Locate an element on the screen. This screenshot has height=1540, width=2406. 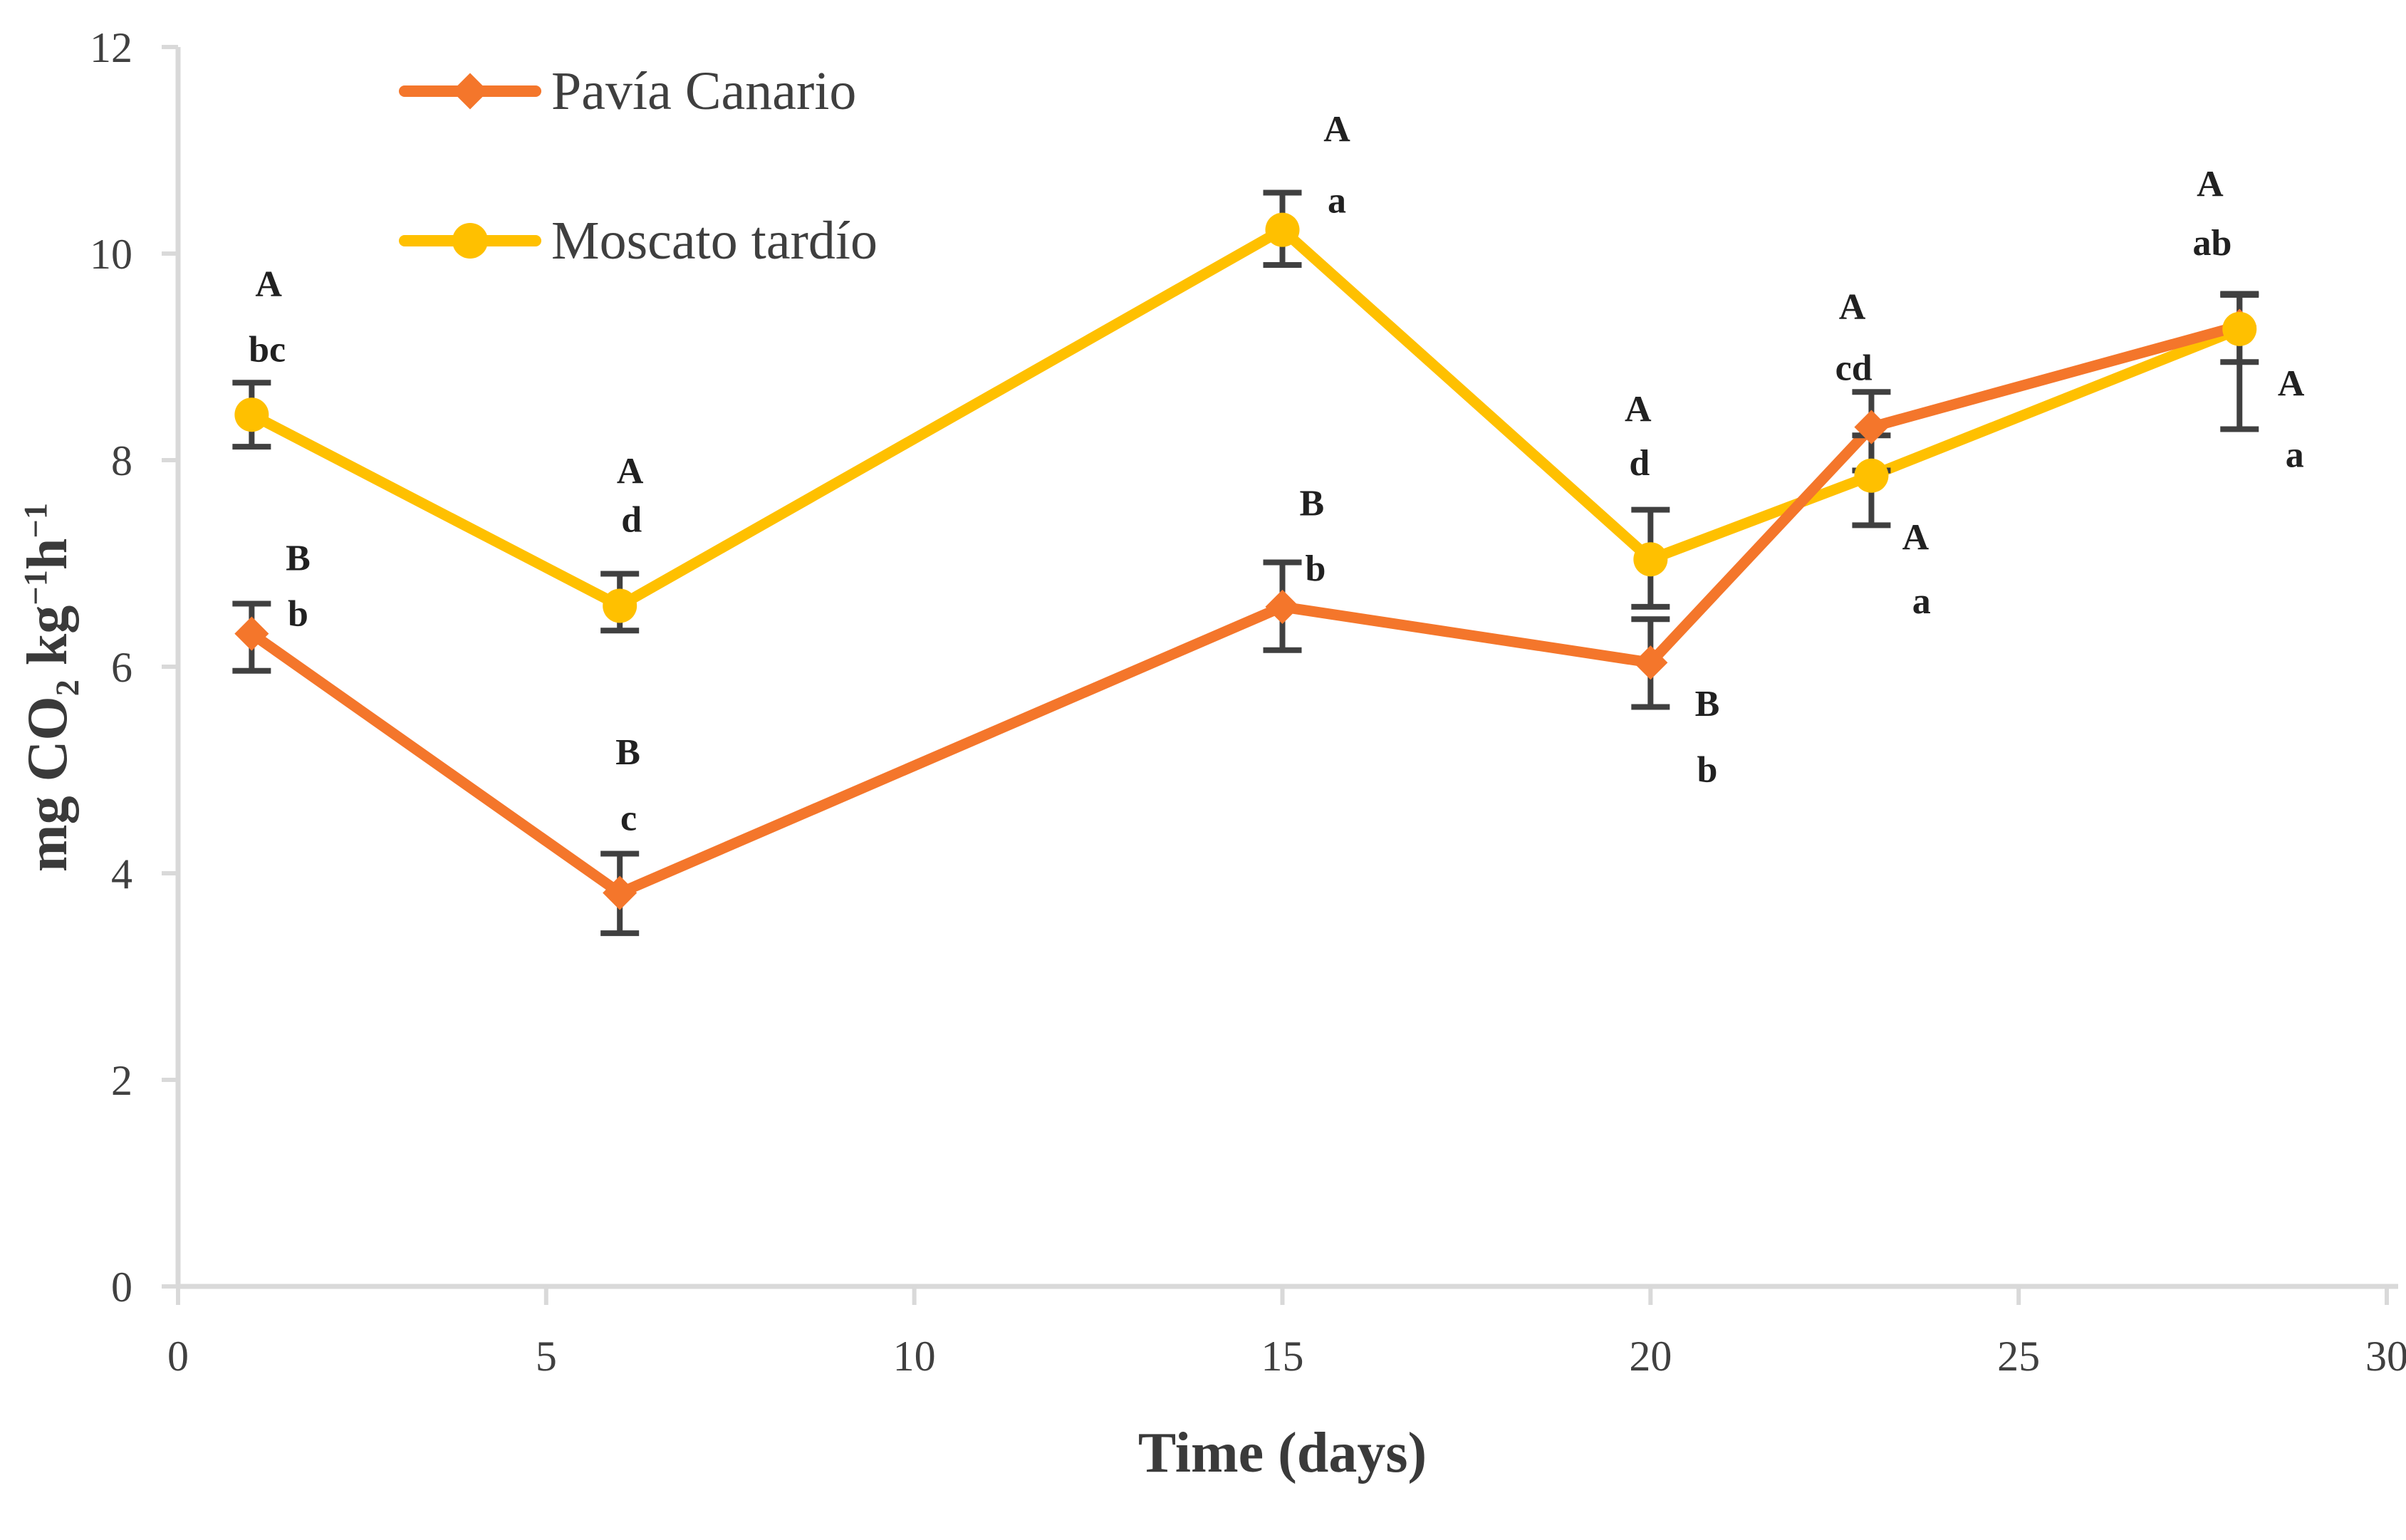
x-tick-label: 15 is located at coordinates (1282, 1356).